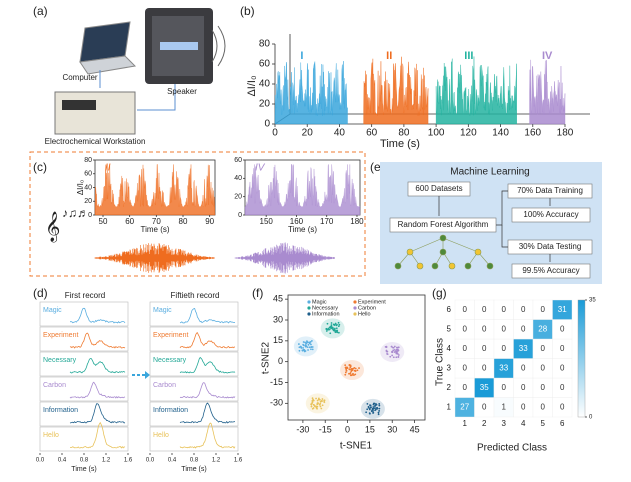  I want to click on panel-label: (f), so click(257, 293).